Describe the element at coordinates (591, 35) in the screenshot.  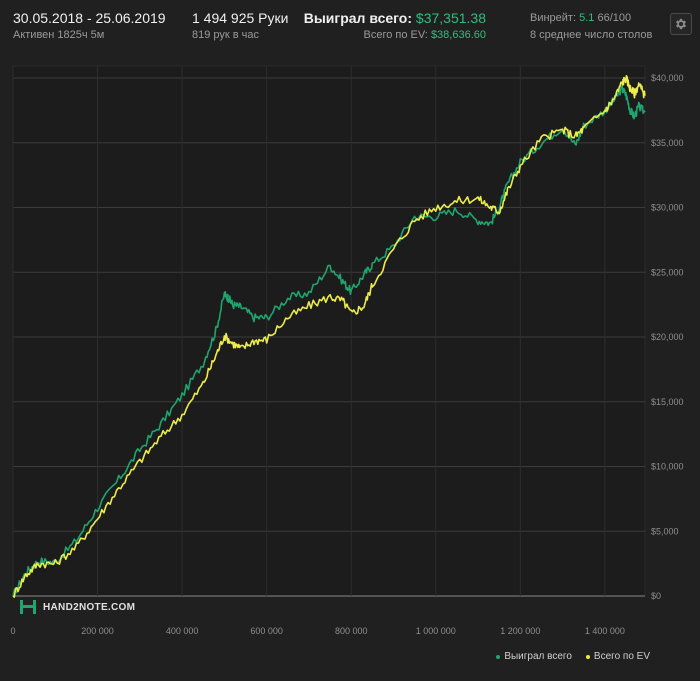
I see `average-tables: 8 среднее число столов` at that location.